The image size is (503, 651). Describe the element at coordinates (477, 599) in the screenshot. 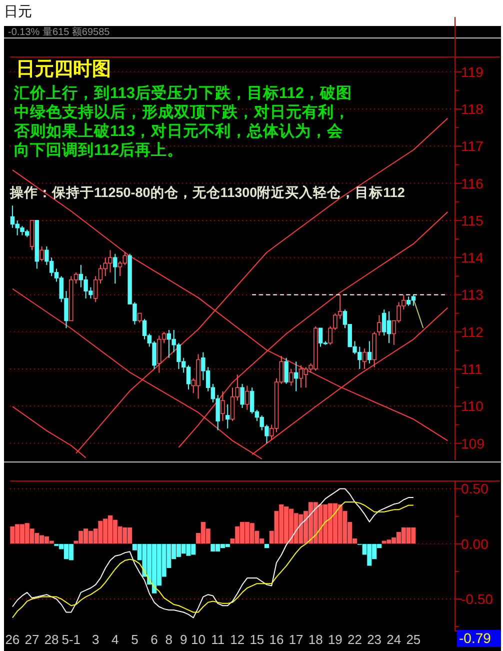

I see `y-tick-label: -0.50` at that location.